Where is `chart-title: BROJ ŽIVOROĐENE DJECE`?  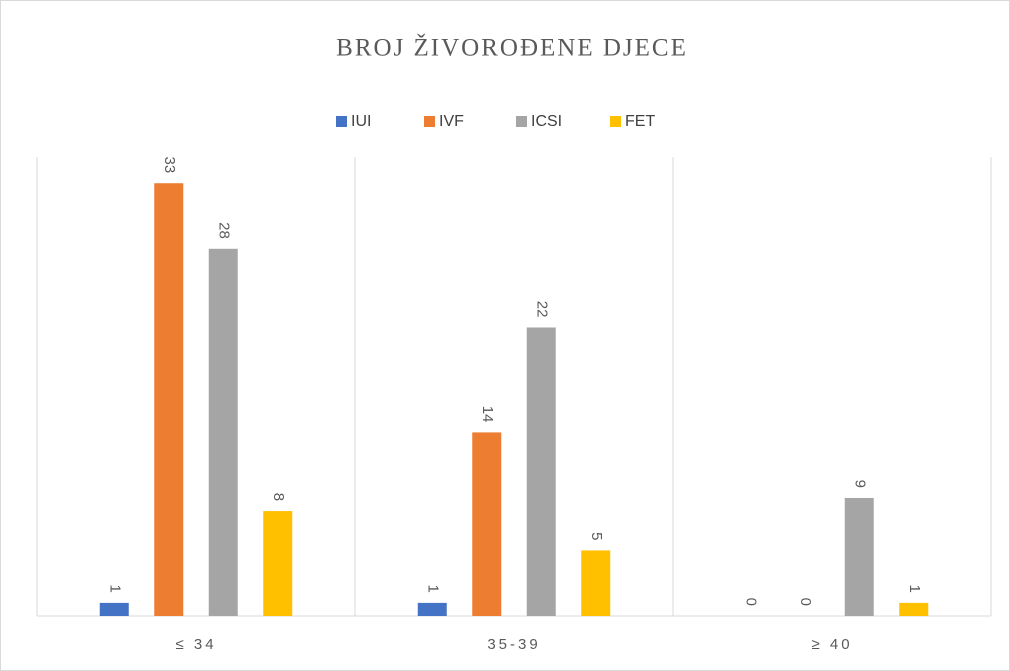
chart-title: BROJ ŽIVOROĐENE DJECE is located at coordinates (512, 48).